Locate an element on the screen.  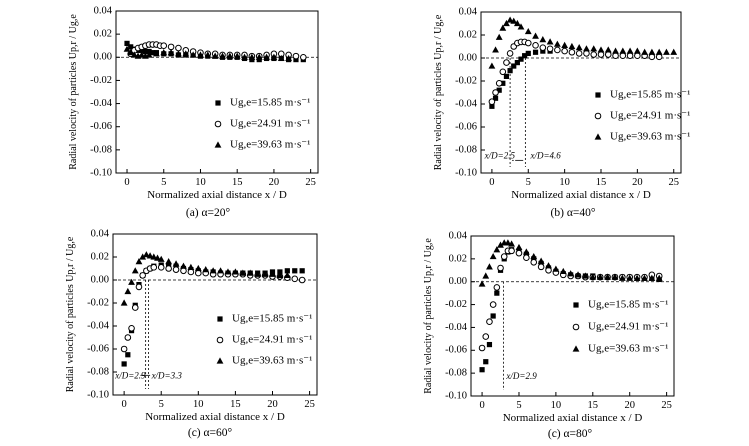
y-tick-label: -0.06 is located at coordinates (456, 350).